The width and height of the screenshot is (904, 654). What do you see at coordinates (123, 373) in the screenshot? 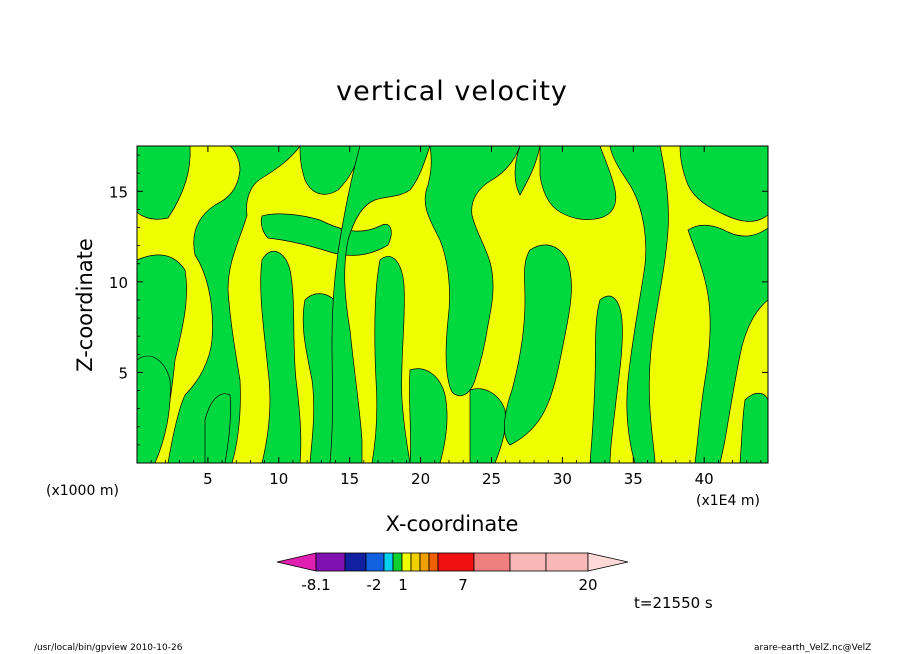
I see `y-tick-label: 5` at bounding box center [123, 373].